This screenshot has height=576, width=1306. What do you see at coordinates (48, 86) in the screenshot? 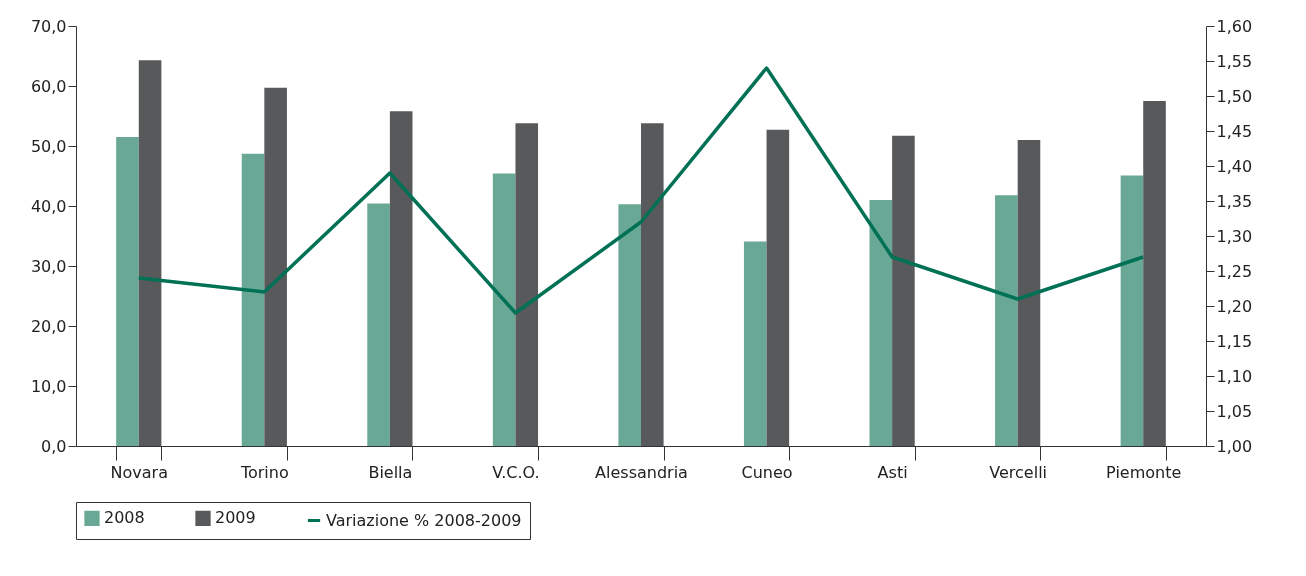
I see `y-tick-label: 60,0` at bounding box center [48, 86].